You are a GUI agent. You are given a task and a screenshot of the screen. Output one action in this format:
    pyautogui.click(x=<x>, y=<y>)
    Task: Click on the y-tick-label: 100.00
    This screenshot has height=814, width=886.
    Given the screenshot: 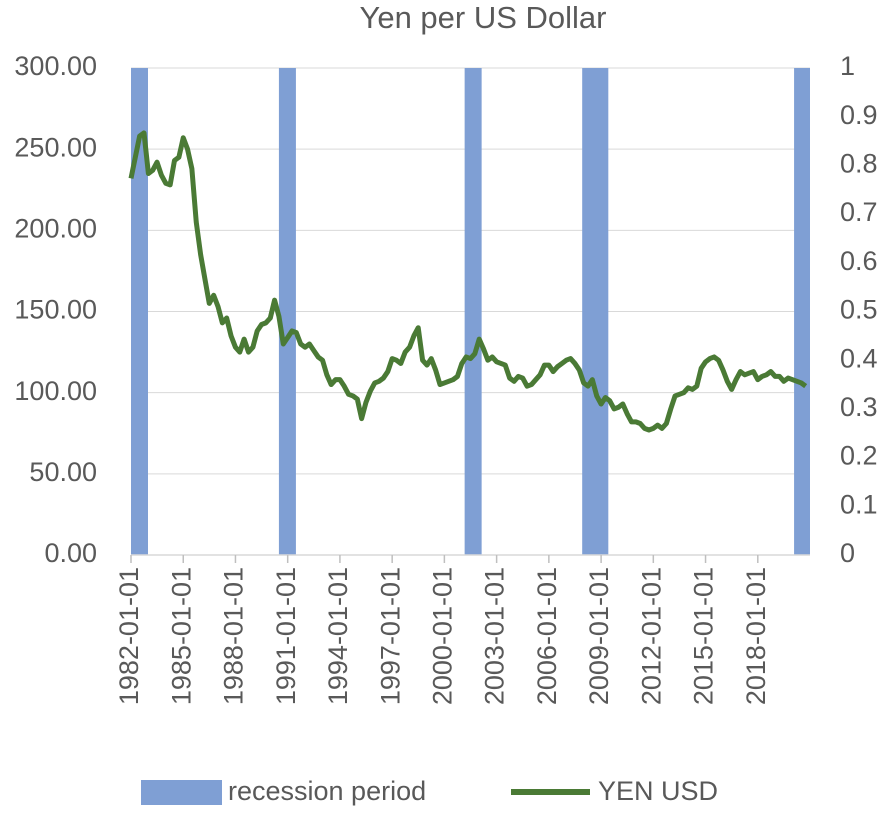 What is the action you would take?
    pyautogui.click(x=55, y=391)
    